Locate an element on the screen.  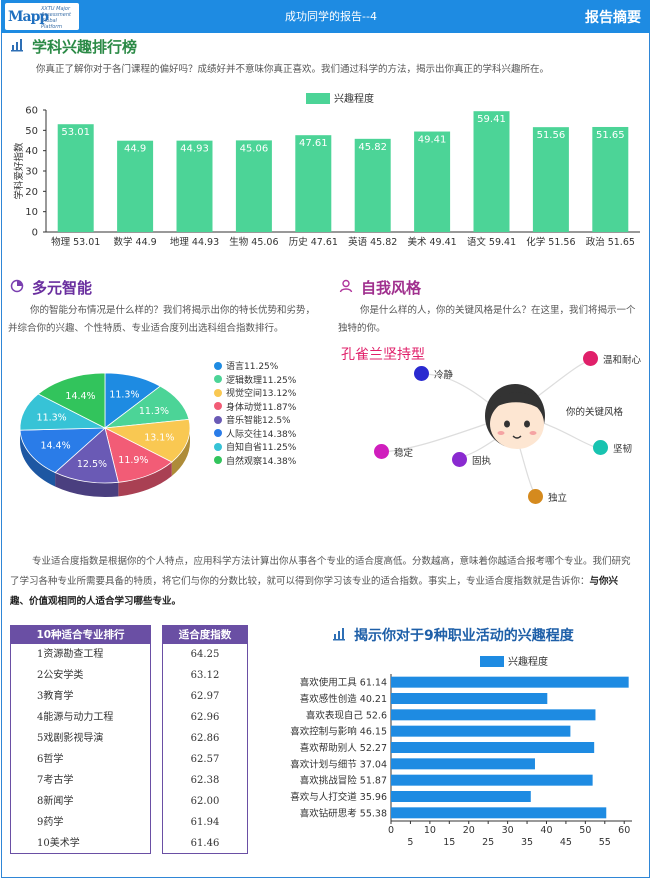
x-tick-label: 25 is located at coordinates (488, 842).